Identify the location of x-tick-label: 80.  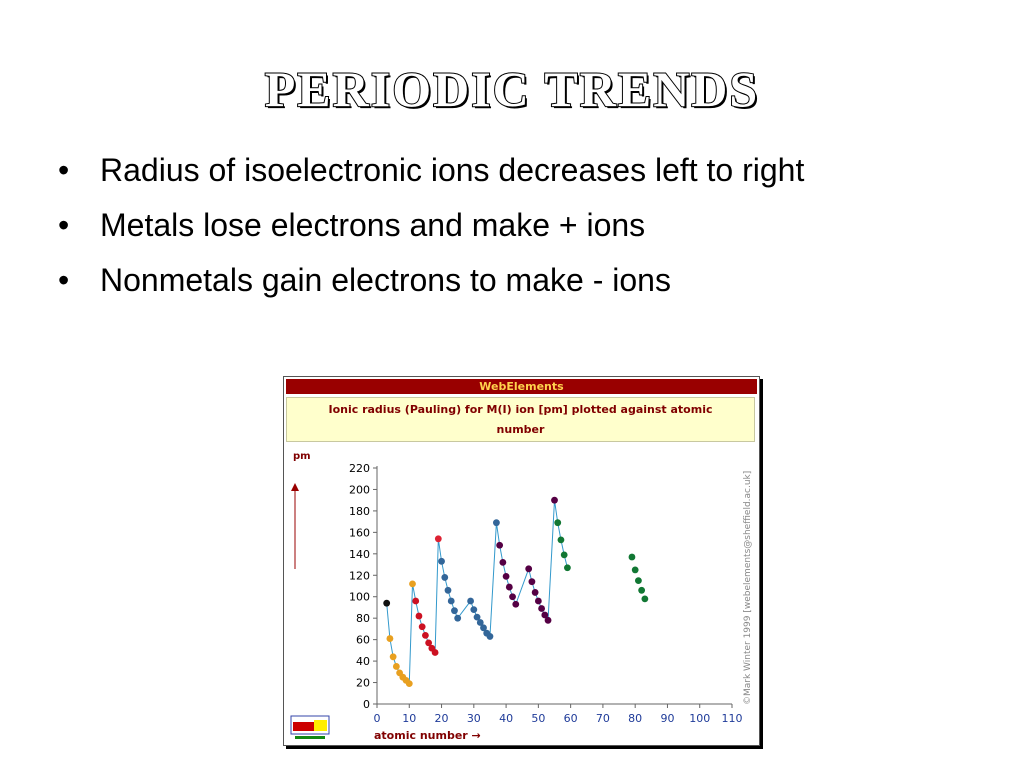
(635, 718).